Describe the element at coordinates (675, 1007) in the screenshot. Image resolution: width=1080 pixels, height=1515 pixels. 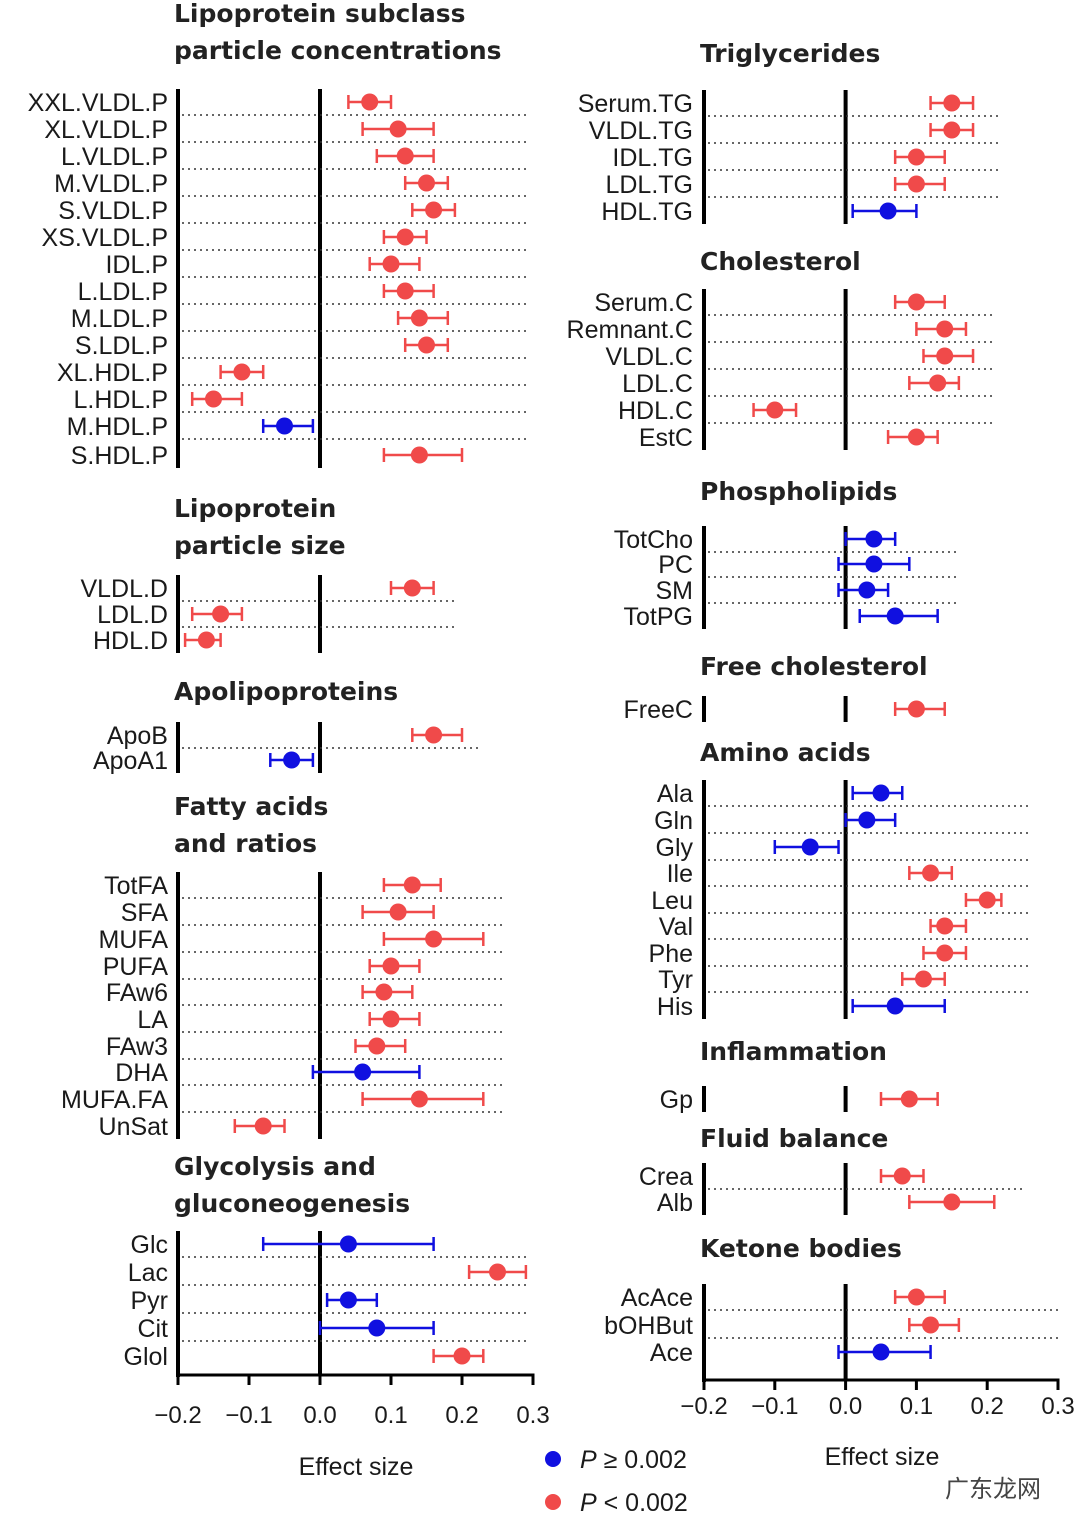
I see `row-label: His` at that location.